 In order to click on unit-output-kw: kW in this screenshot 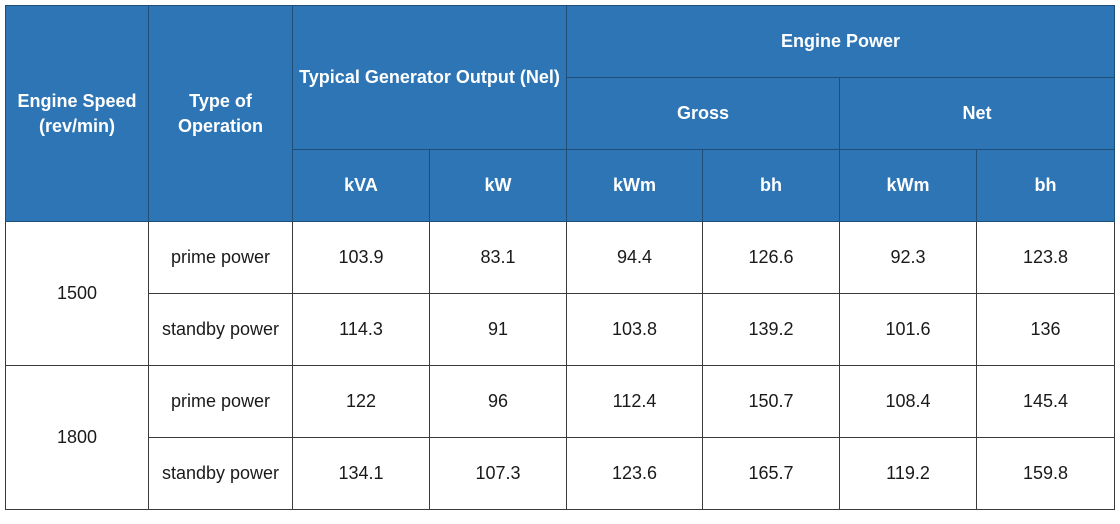, I will do `click(498, 185)`.